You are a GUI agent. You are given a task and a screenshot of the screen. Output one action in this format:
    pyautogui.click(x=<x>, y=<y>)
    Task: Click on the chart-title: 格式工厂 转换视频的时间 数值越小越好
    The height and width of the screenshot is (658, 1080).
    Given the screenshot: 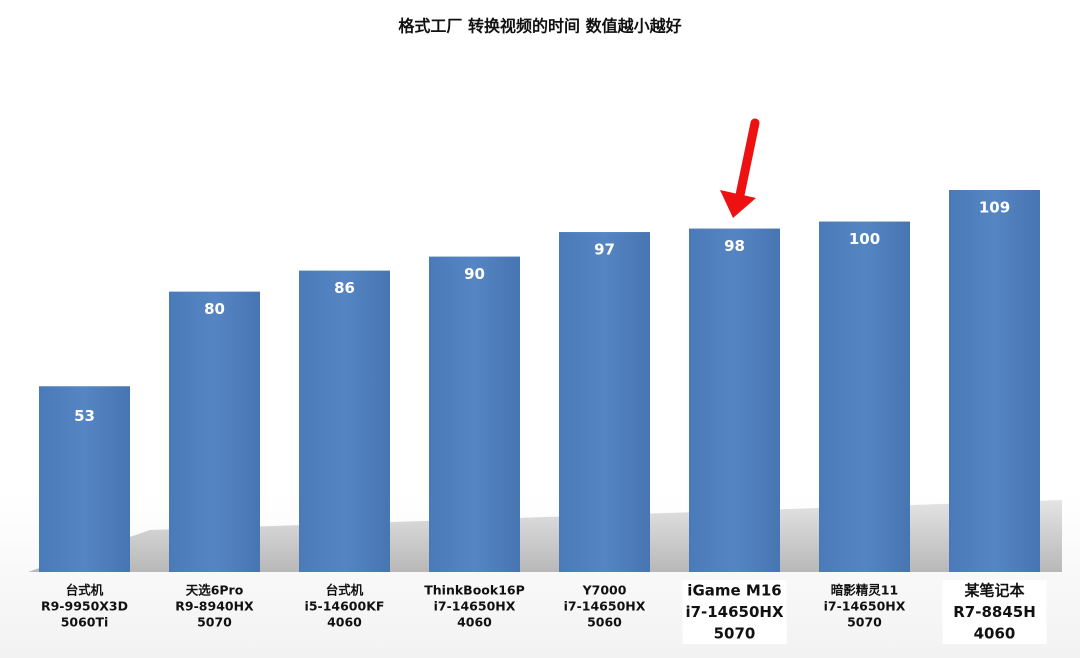 What is the action you would take?
    pyautogui.click(x=539, y=26)
    